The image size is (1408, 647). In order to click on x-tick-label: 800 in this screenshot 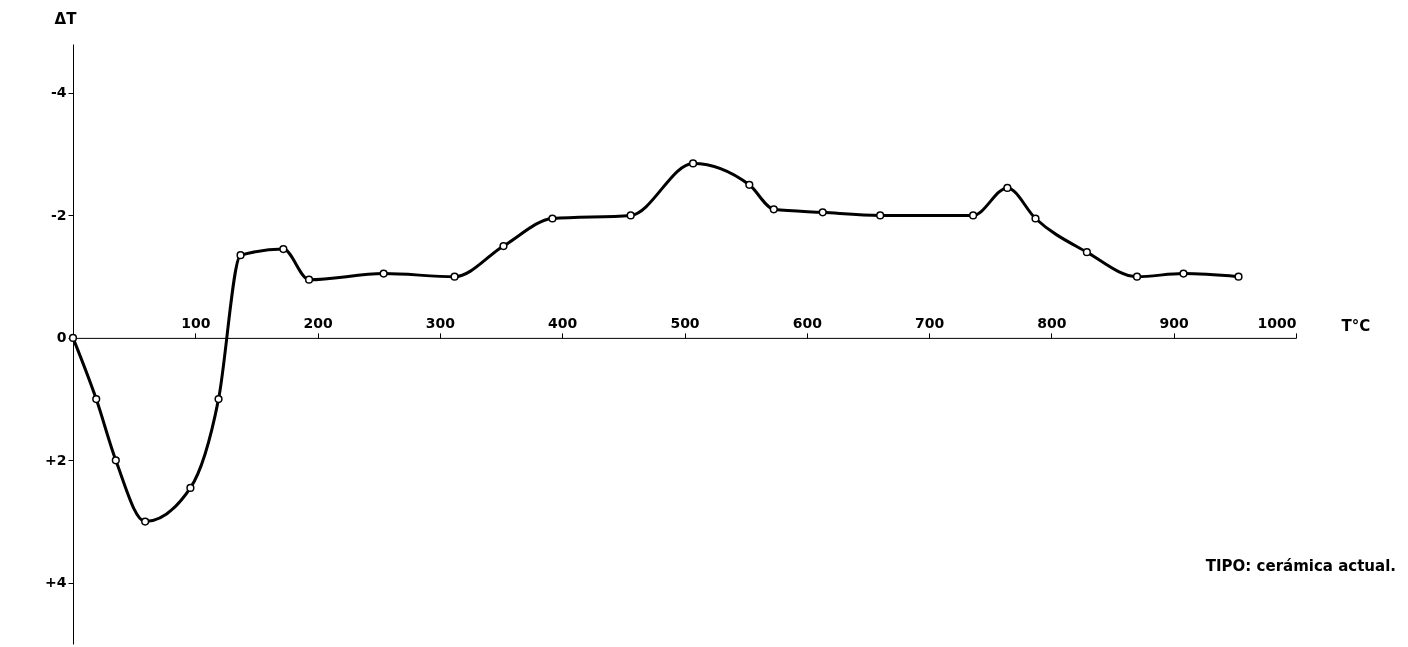, I will do `click(1052, 323)`.